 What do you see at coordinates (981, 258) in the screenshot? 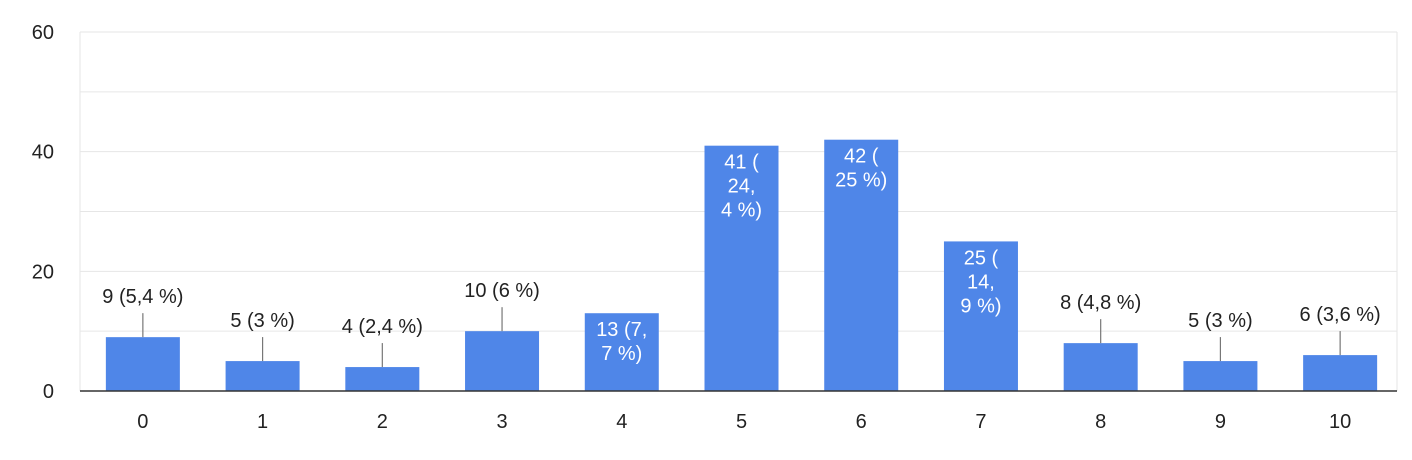
I see `data-label: 25 (` at bounding box center [981, 258].